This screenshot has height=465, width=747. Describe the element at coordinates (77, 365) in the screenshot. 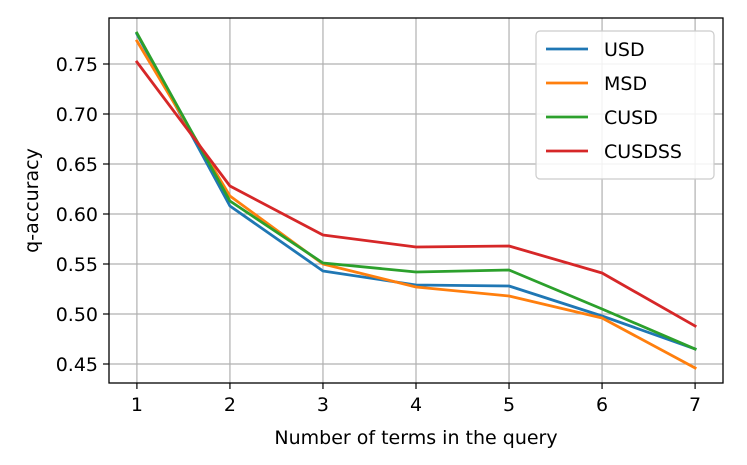

I see `y-tick-label: 0.45` at that location.